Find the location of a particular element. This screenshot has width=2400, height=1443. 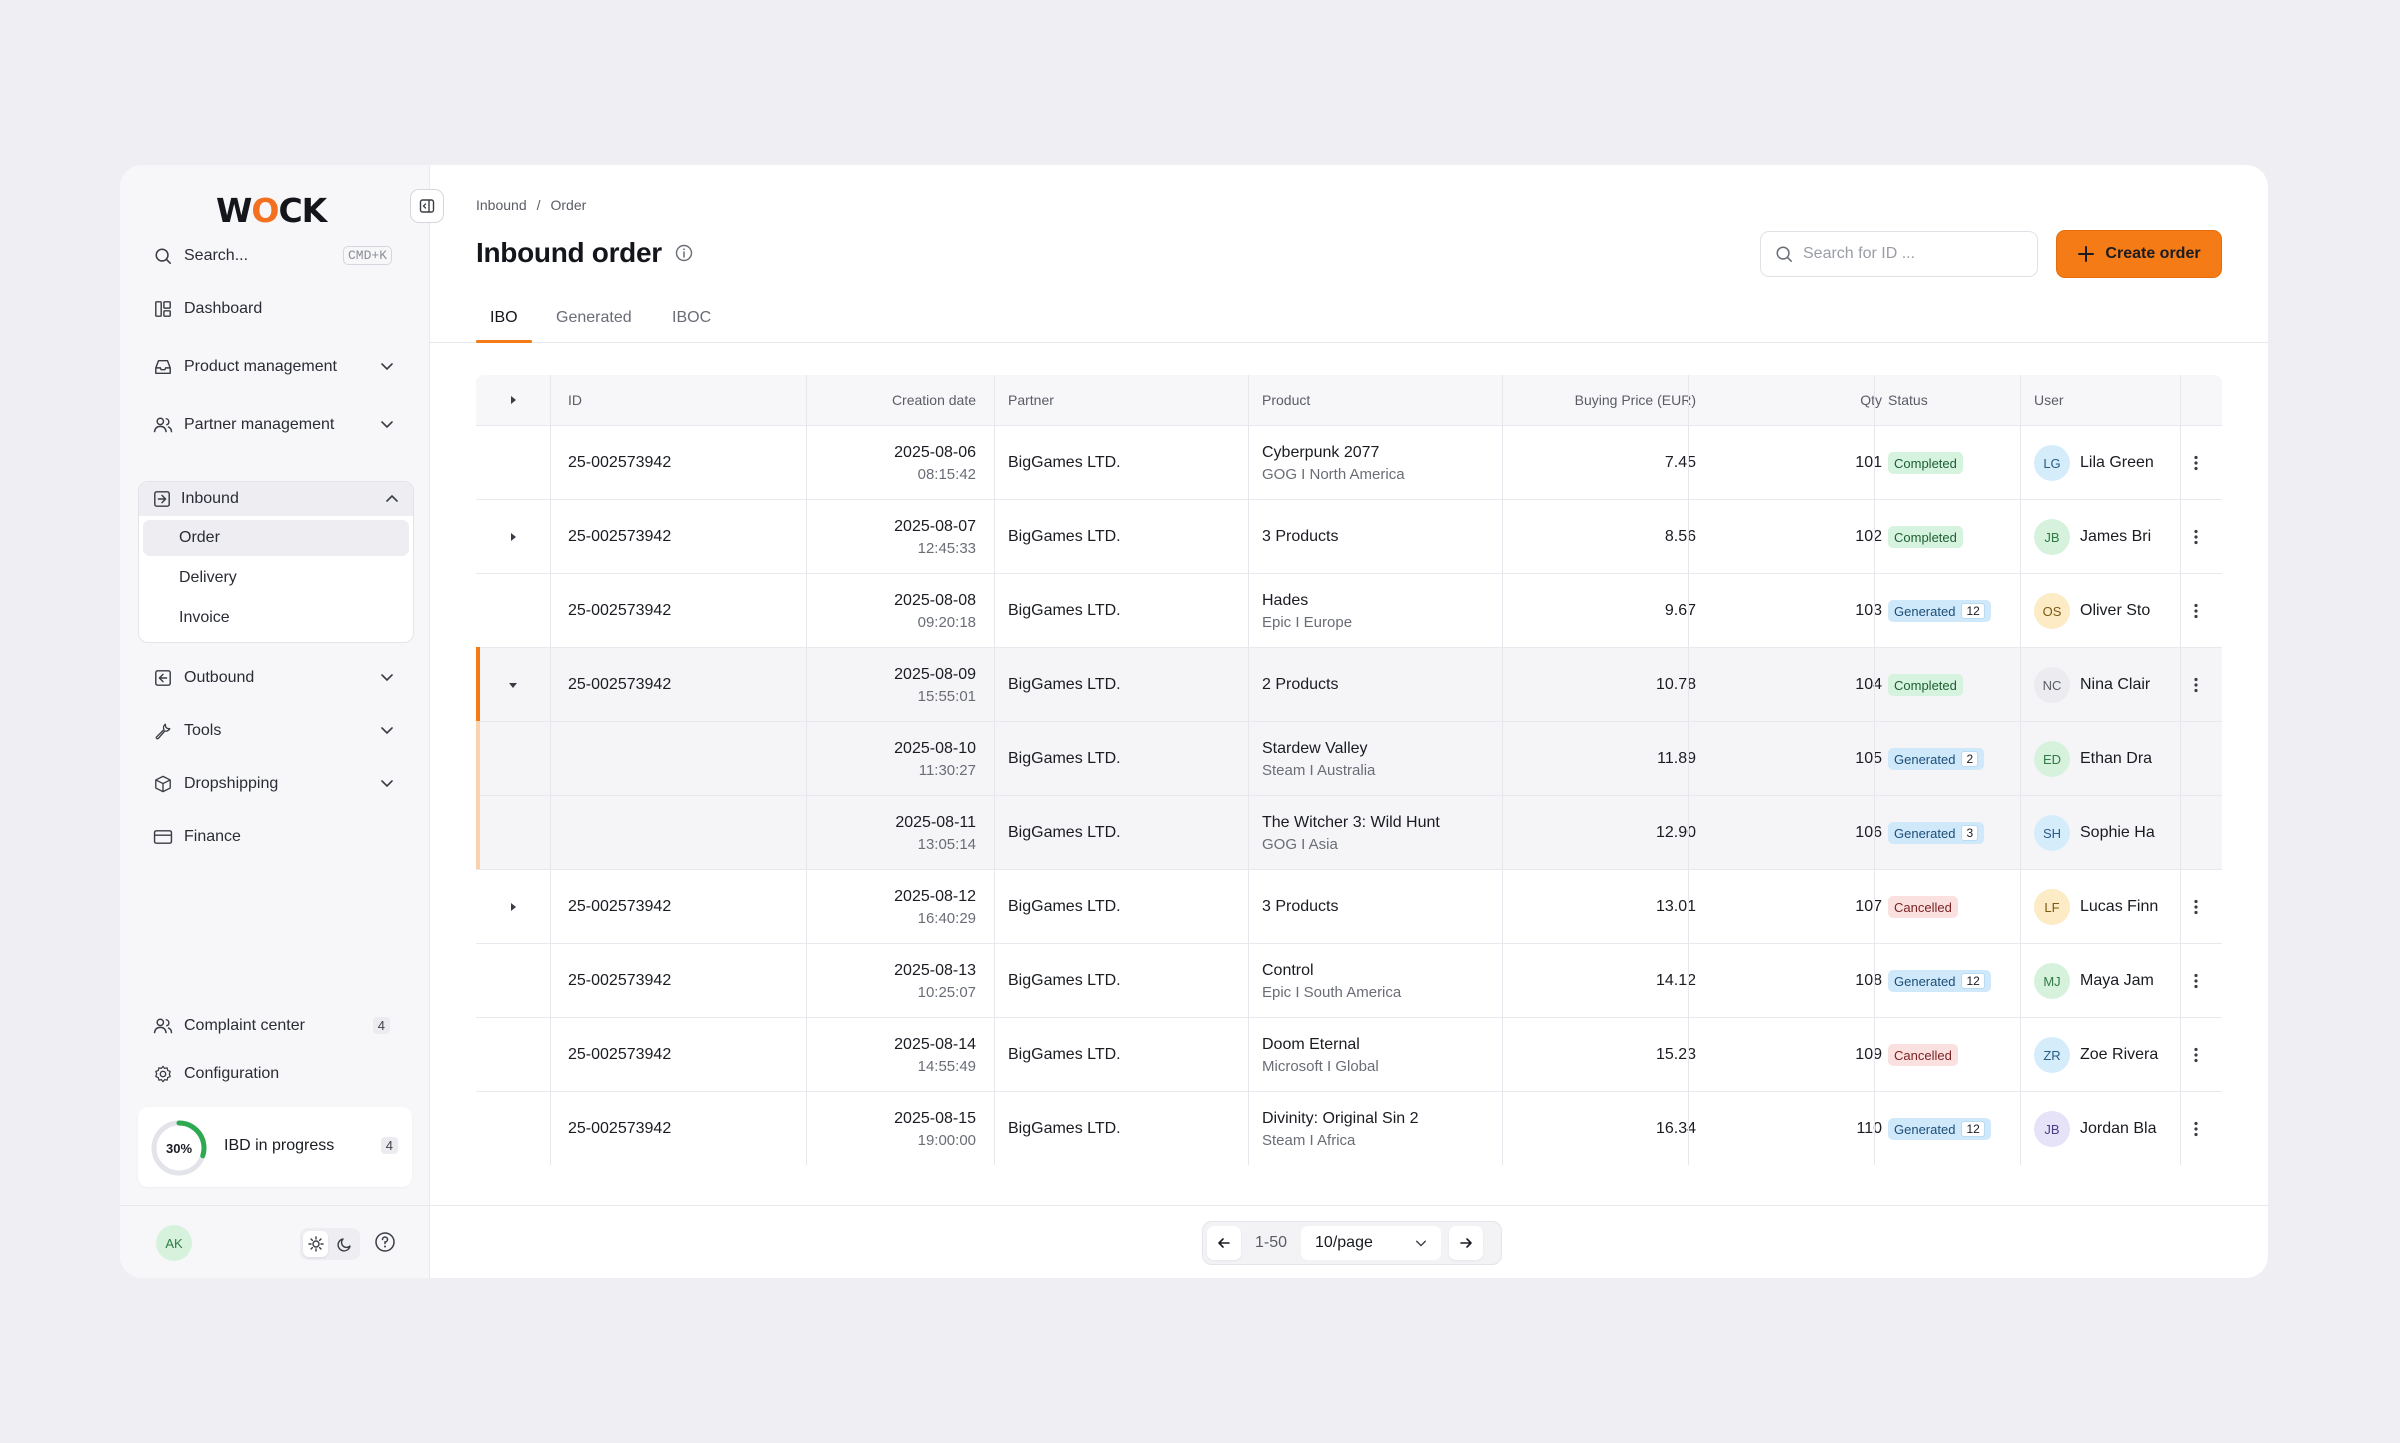

cell-buying-price: 9.67 is located at coordinates (1680, 611).